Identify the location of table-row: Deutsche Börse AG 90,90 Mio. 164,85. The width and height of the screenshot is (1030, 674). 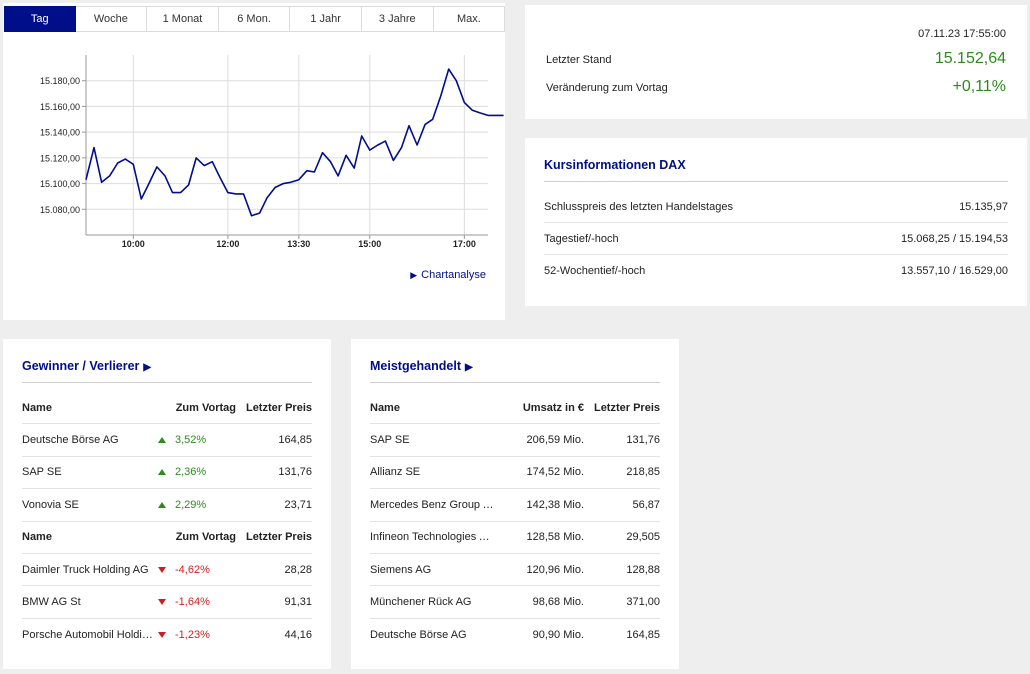
(515, 635).